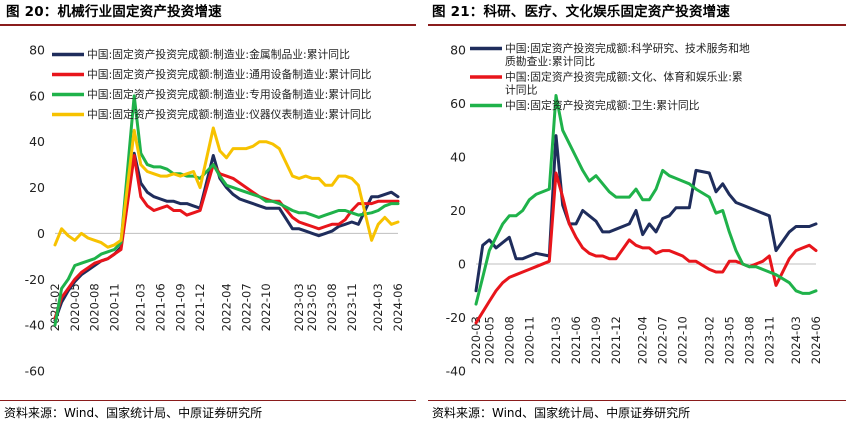 The width and height of the screenshot is (849, 426). What do you see at coordinates (602, 105) in the screenshot?
I see `legend-label-3: 中国:固定资产投资完成额:卫生:累计同比` at bounding box center [602, 105].